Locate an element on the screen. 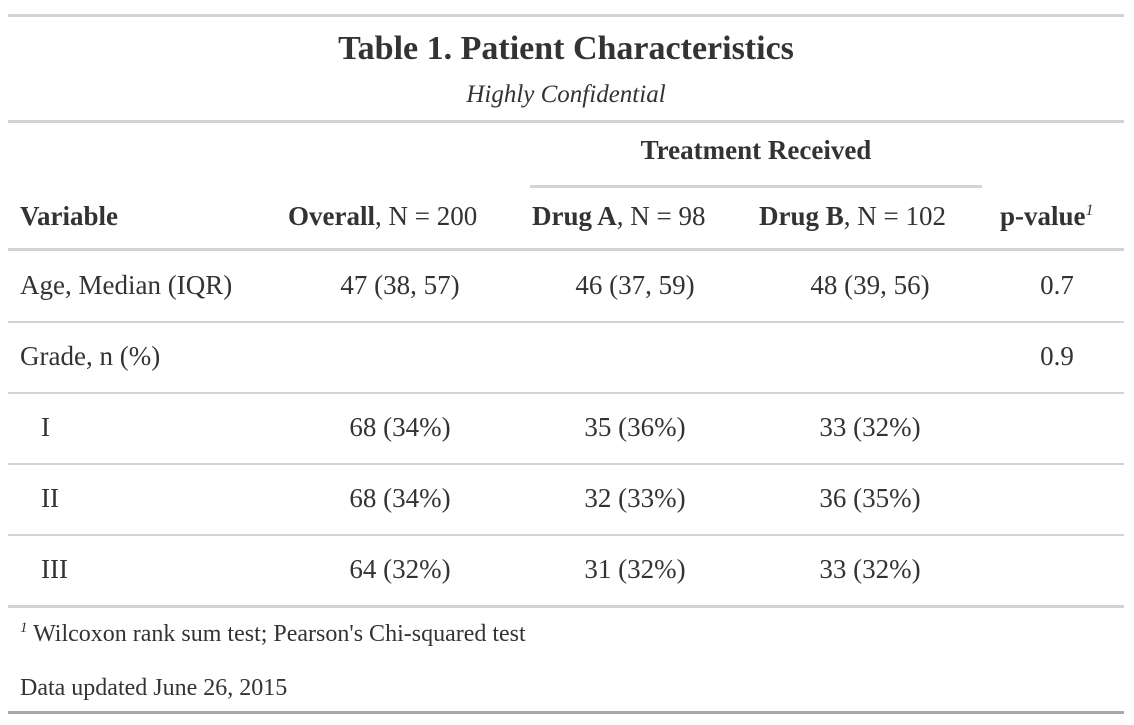 This screenshot has height=725, width=1134. col-header-pvalue-mark: 1 is located at coordinates (1089, 210).